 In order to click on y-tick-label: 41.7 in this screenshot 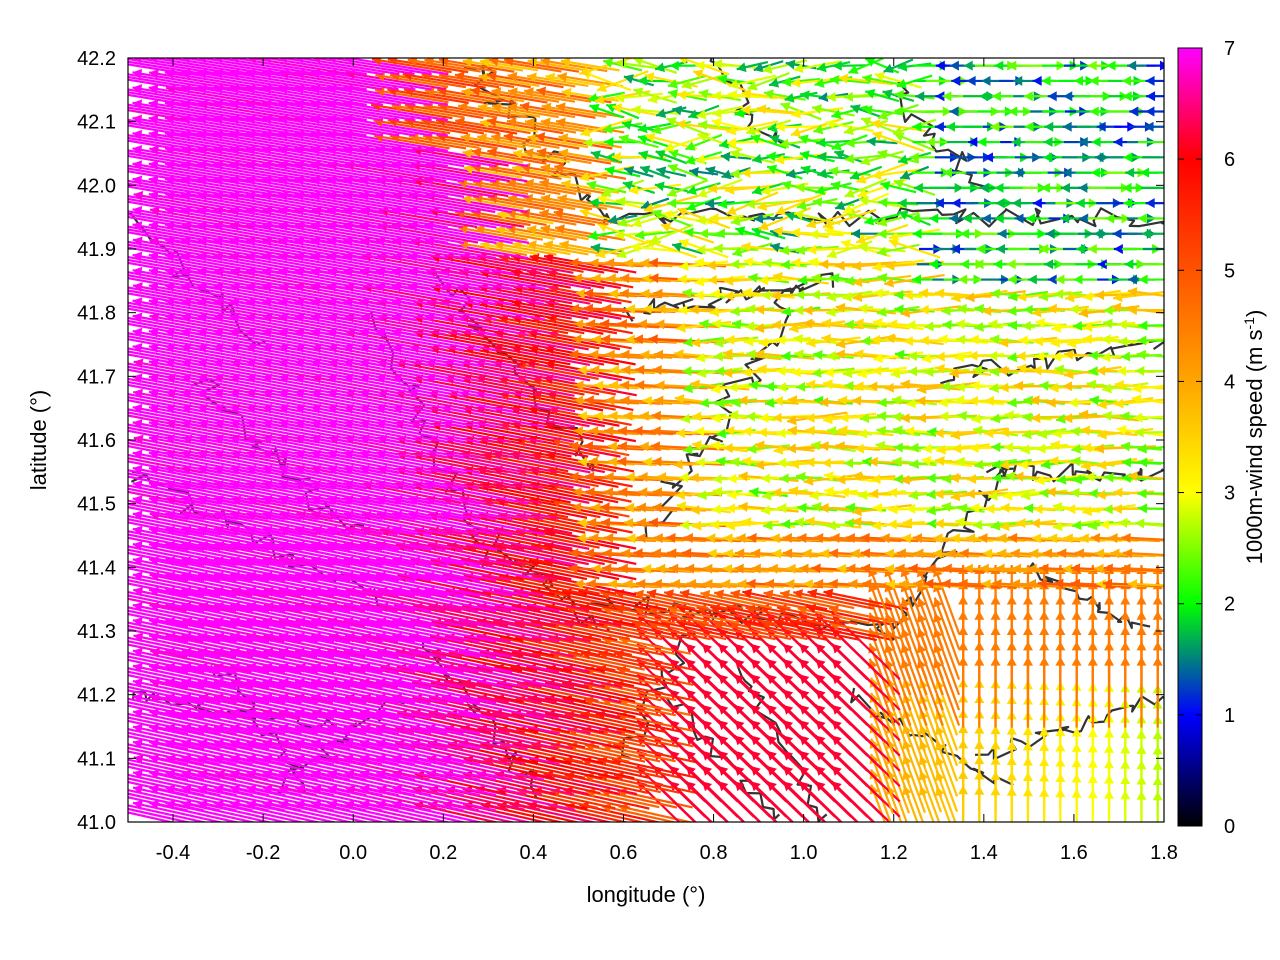, I will do `click(96, 377)`.